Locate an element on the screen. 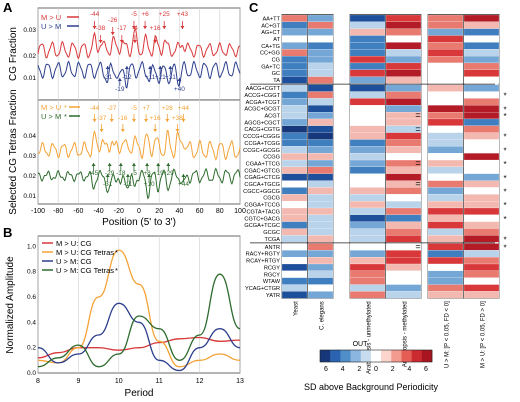 The height and width of the screenshot is (402, 520). panel-a-yticks: 0.01 0.02 0.03 0.01 0.02 0.03 0.04 is located at coordinates (29, 113).